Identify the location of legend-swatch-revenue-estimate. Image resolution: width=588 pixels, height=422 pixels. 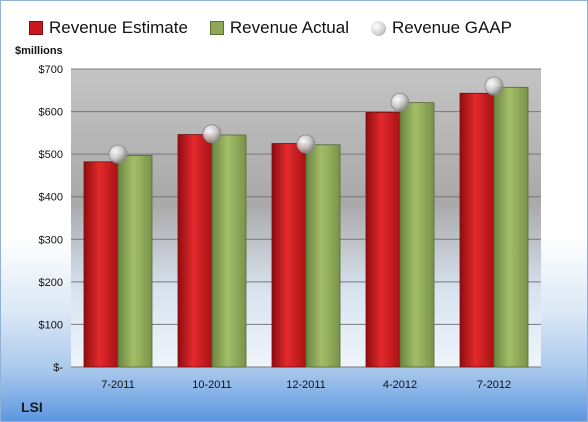
(36, 28).